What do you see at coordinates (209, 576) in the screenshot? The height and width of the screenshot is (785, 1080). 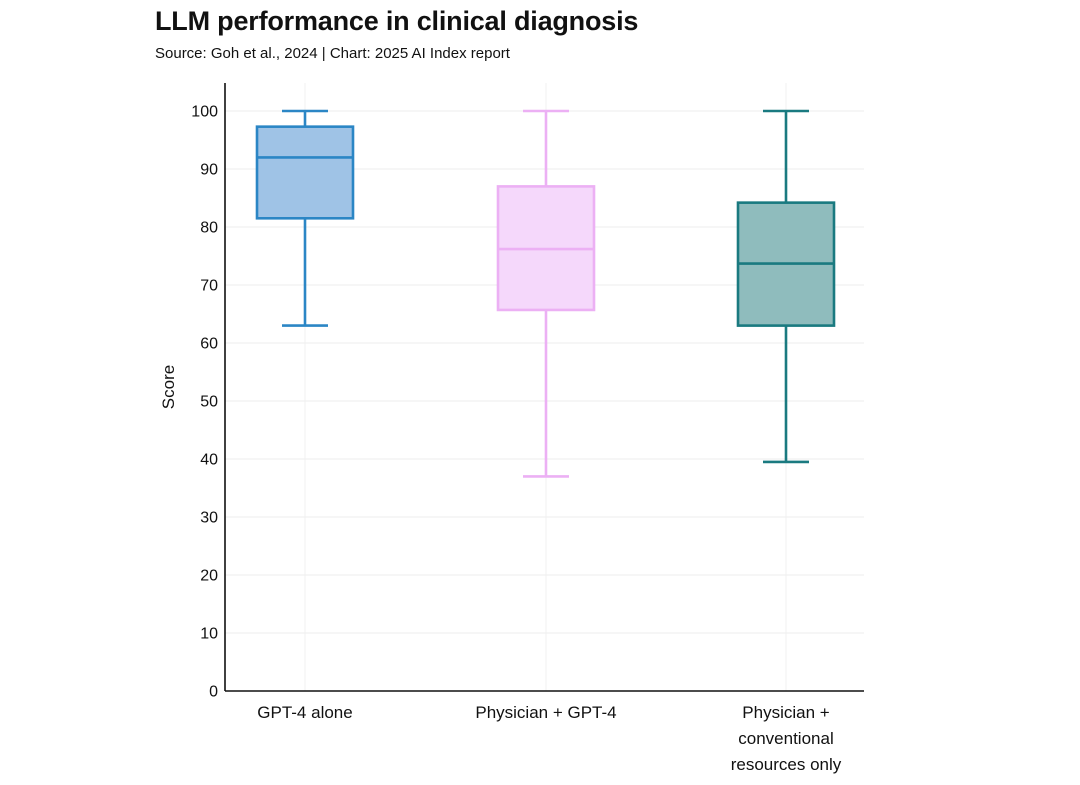 I see `y-tick-label: 20` at bounding box center [209, 576].